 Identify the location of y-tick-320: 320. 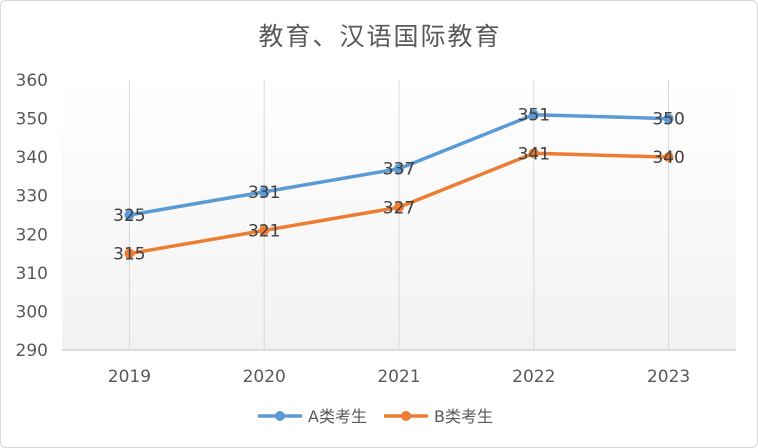
(32, 235).